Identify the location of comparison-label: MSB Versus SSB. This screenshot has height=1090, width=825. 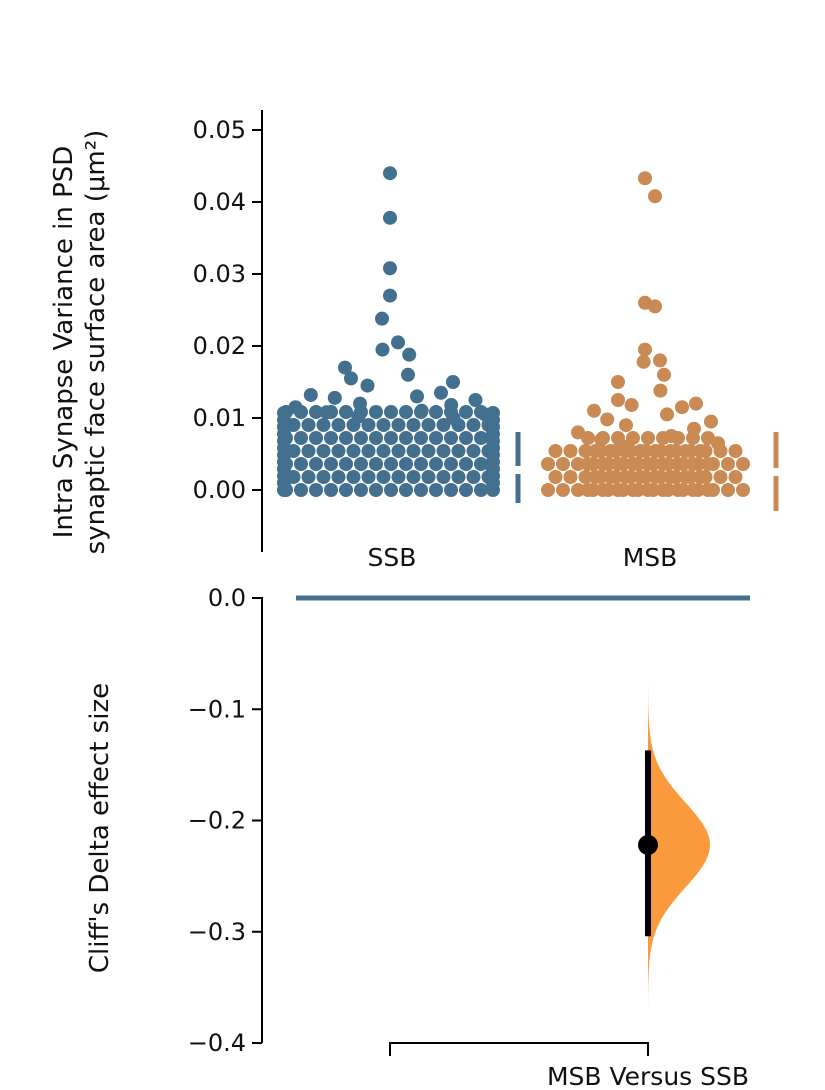
(648, 1076).